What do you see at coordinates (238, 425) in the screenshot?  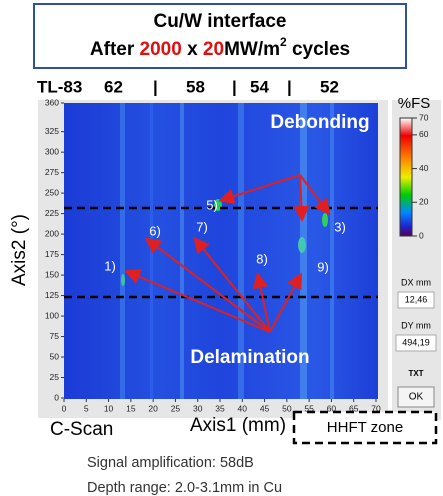 I see `x-axis-label: Axis1 (mm)` at bounding box center [238, 425].